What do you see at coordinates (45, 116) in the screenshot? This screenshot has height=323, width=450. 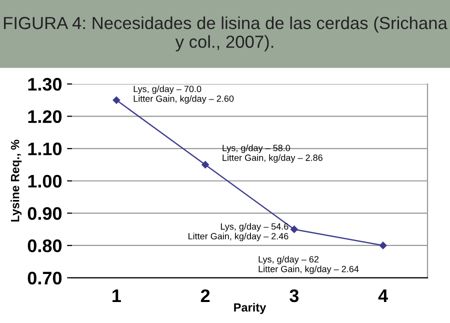 I see `y-tick-label: 1.20` at bounding box center [45, 116].